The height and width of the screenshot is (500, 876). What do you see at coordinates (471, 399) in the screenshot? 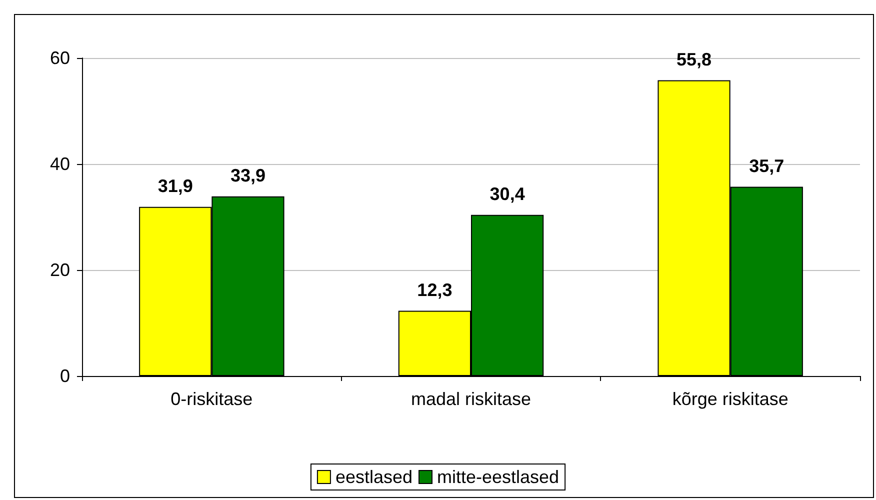
I see `x-tick-label: madal riskitase` at bounding box center [471, 399].